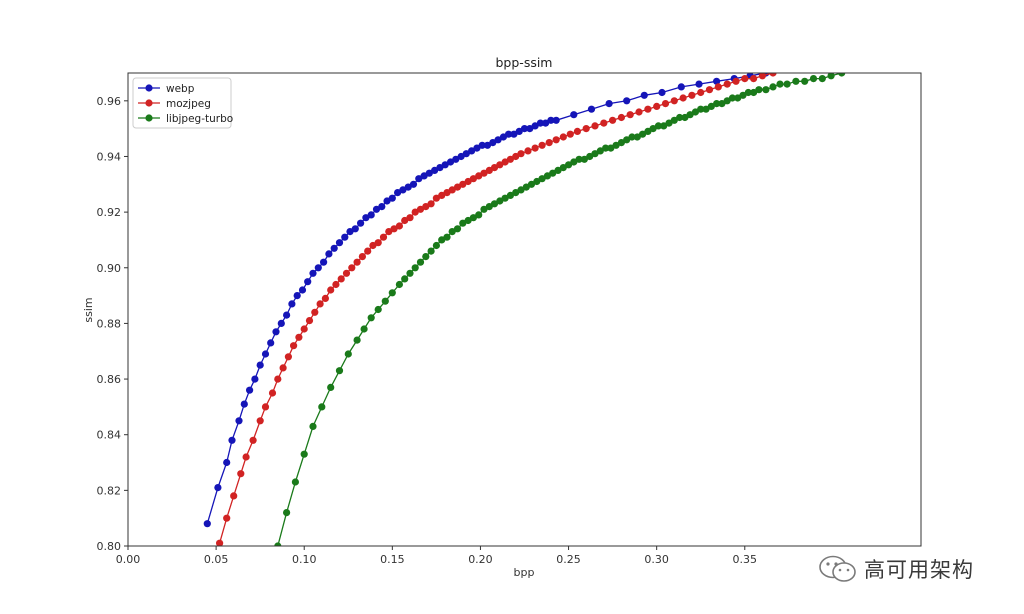  I want to click on x-tick-label: 0.15, so click(392, 559).